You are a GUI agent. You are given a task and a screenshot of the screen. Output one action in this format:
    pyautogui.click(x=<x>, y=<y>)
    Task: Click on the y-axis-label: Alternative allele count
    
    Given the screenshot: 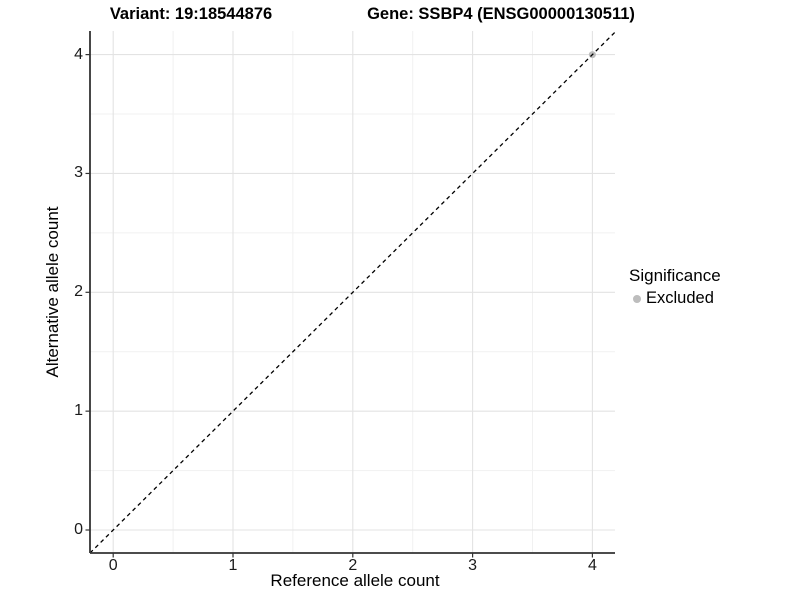 What is the action you would take?
    pyautogui.click(x=52, y=292)
    